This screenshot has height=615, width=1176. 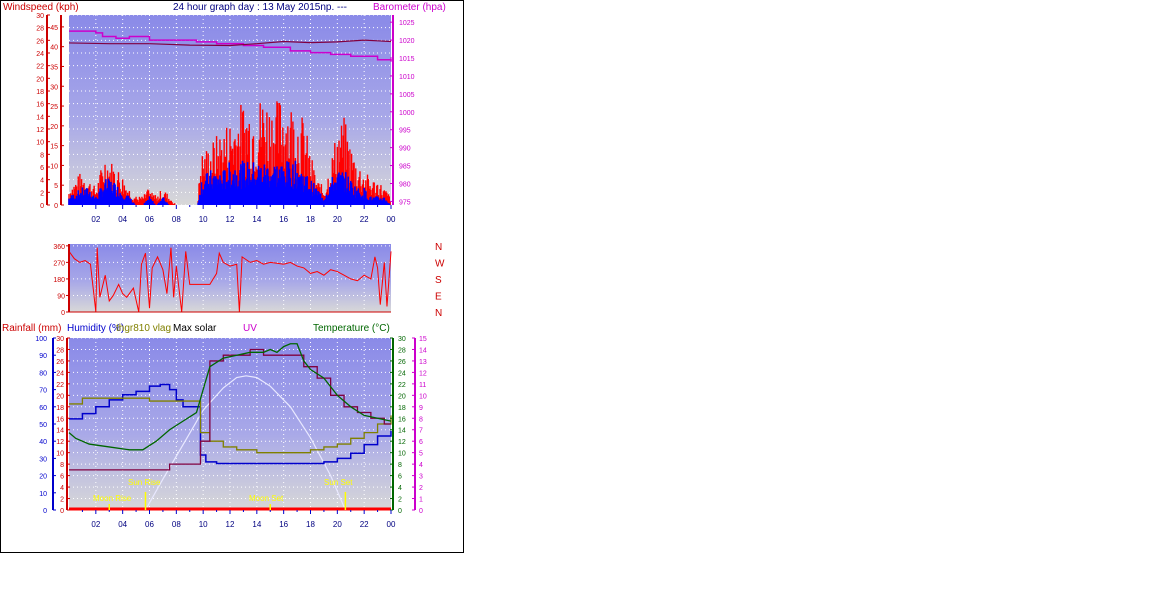 What do you see at coordinates (54, 28) in the screenshot?
I see `wind-inner-axis-tick-label: 45` at bounding box center [54, 28].